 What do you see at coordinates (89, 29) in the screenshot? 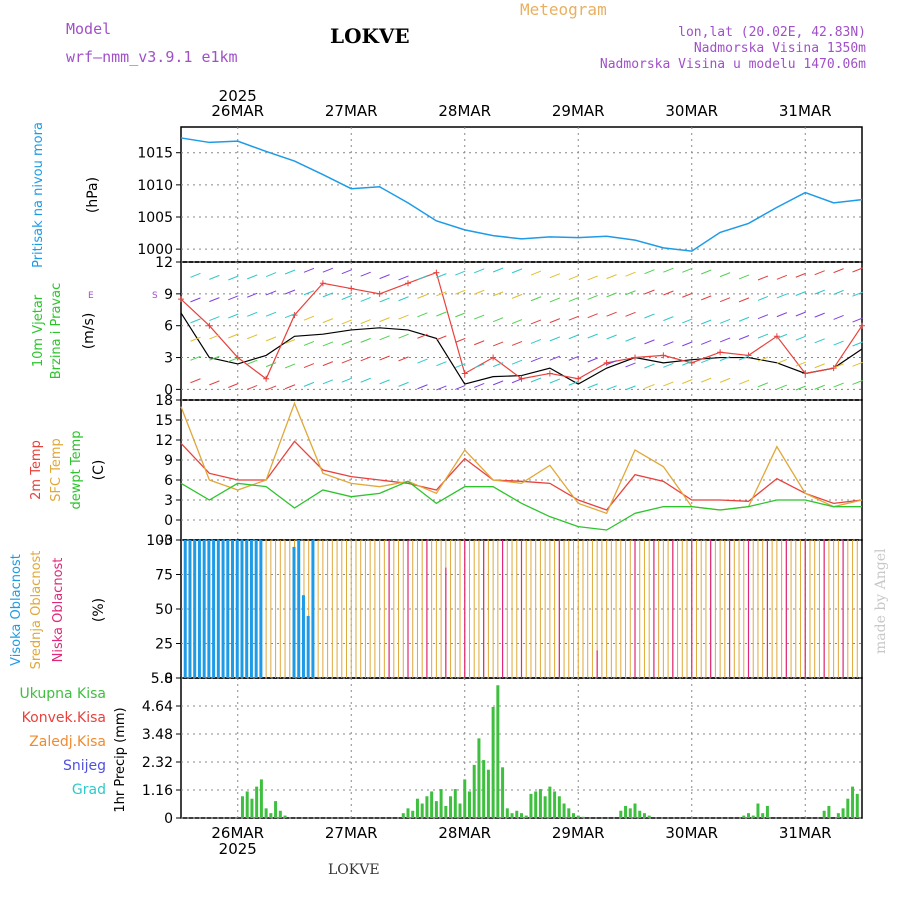
I see `model-label: Model` at bounding box center [89, 29].